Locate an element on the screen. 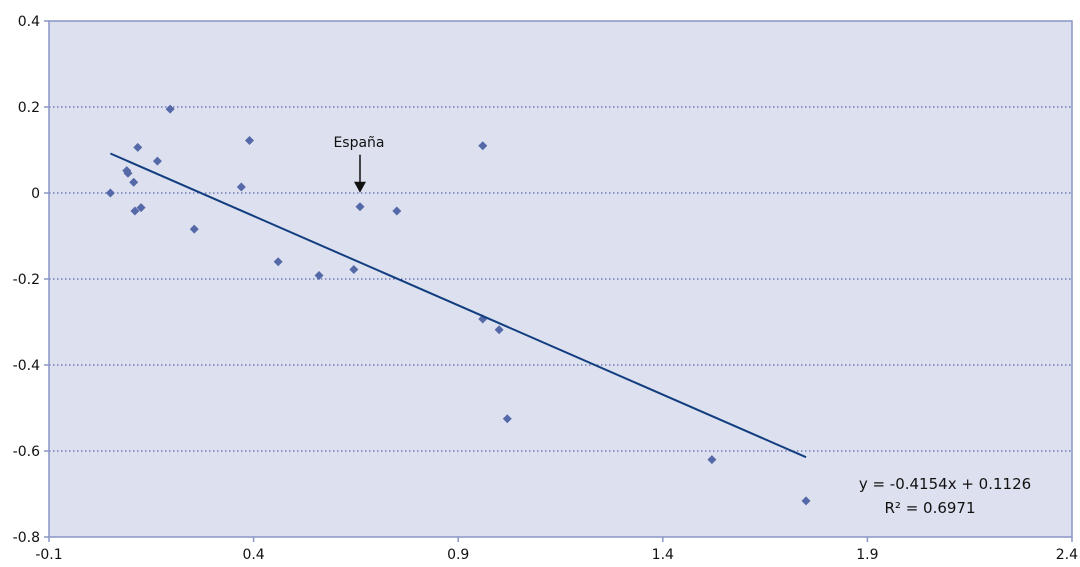 The height and width of the screenshot is (567, 1080). x-tick-label: 0.9 is located at coordinates (458, 555).